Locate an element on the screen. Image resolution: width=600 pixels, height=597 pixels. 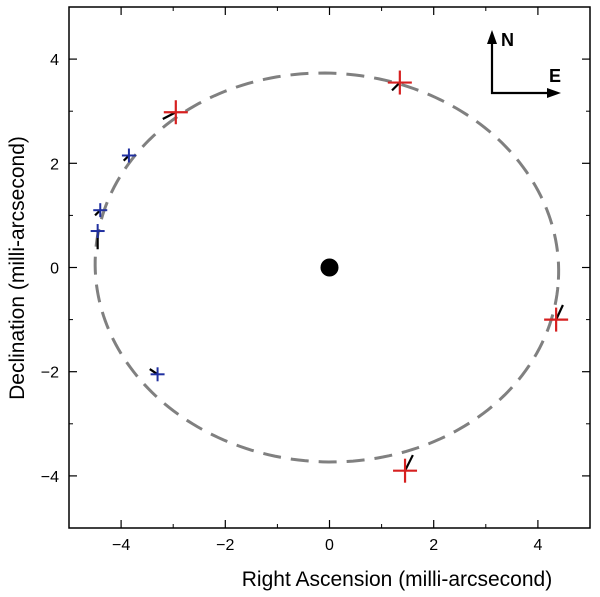
north-label: N is located at coordinates (507, 40).